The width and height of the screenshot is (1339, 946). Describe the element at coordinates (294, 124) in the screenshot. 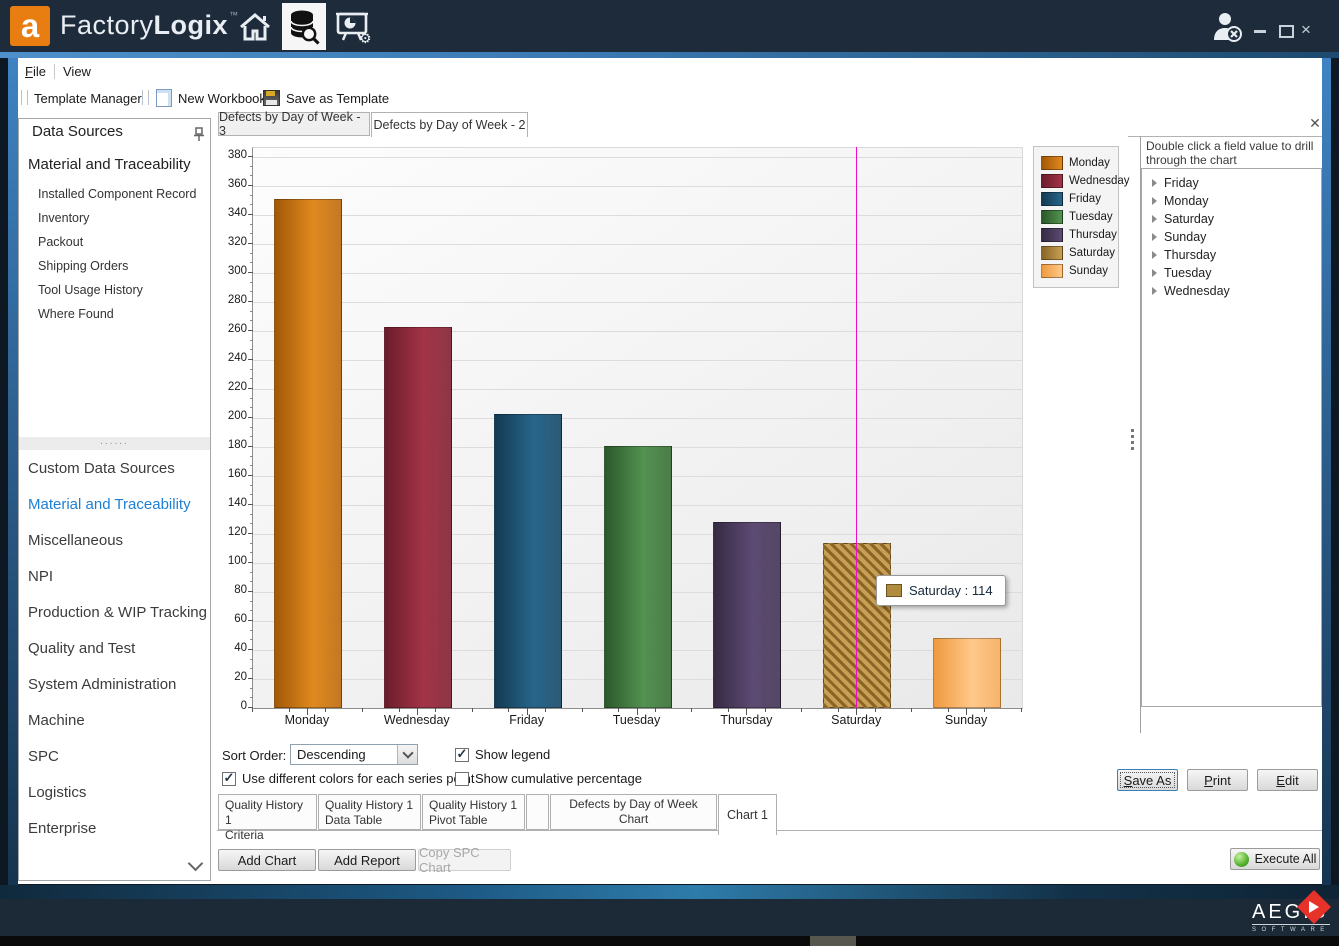

I see `doc-tab: Defects by Day of Week - 3` at that location.